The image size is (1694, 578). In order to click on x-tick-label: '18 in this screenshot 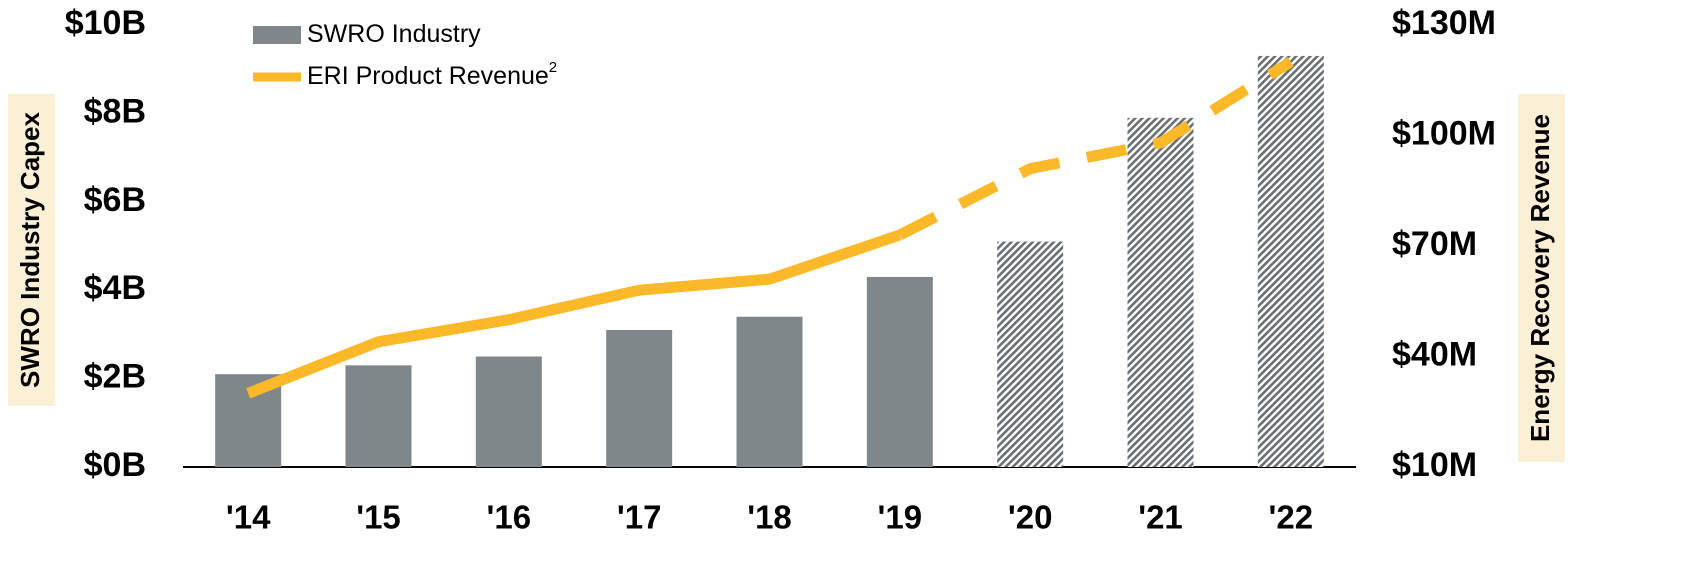, I will do `click(769, 517)`.